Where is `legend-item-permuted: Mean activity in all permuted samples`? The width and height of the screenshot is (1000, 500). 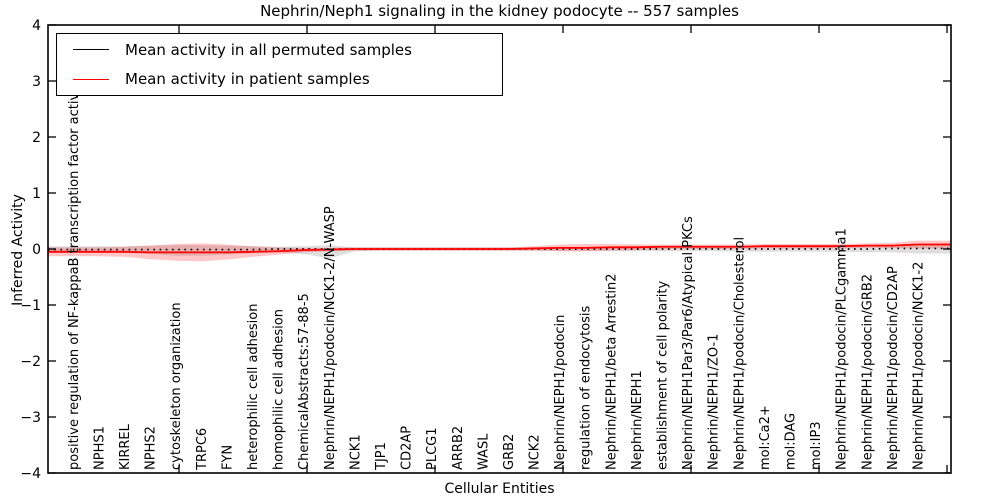
legend-item-permuted: Mean activity in all permuted samples is located at coordinates (279, 50).